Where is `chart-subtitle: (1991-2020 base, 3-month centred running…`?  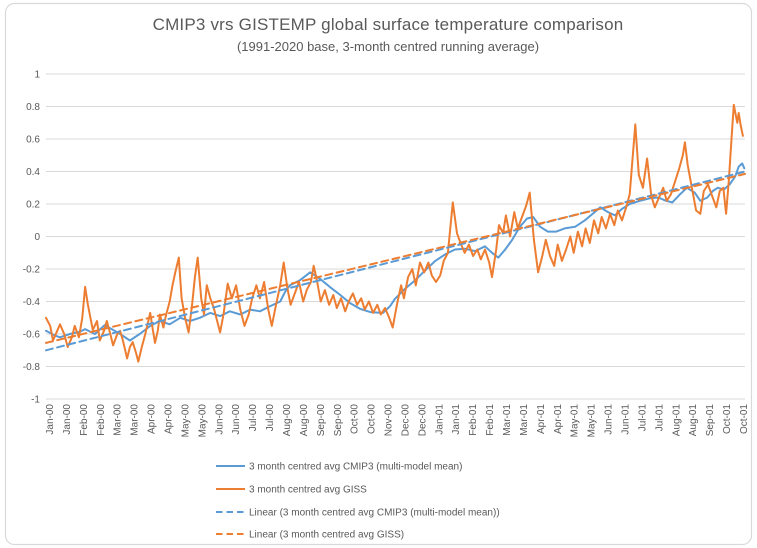 chart-subtitle: (1991-2020 base, 3-month centred running… is located at coordinates (388, 46).